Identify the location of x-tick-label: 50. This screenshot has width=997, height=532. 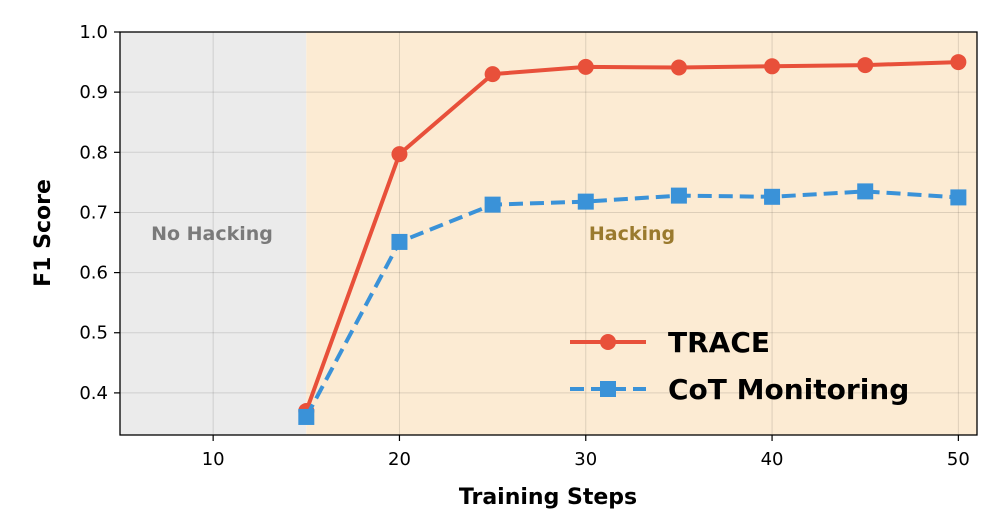
(958, 459).